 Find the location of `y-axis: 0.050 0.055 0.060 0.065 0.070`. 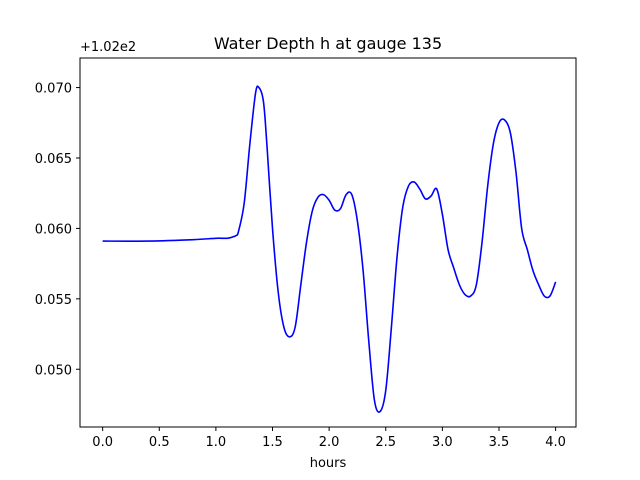

y-axis: 0.050 0.055 0.060 0.065 0.070 is located at coordinates (57, 230).